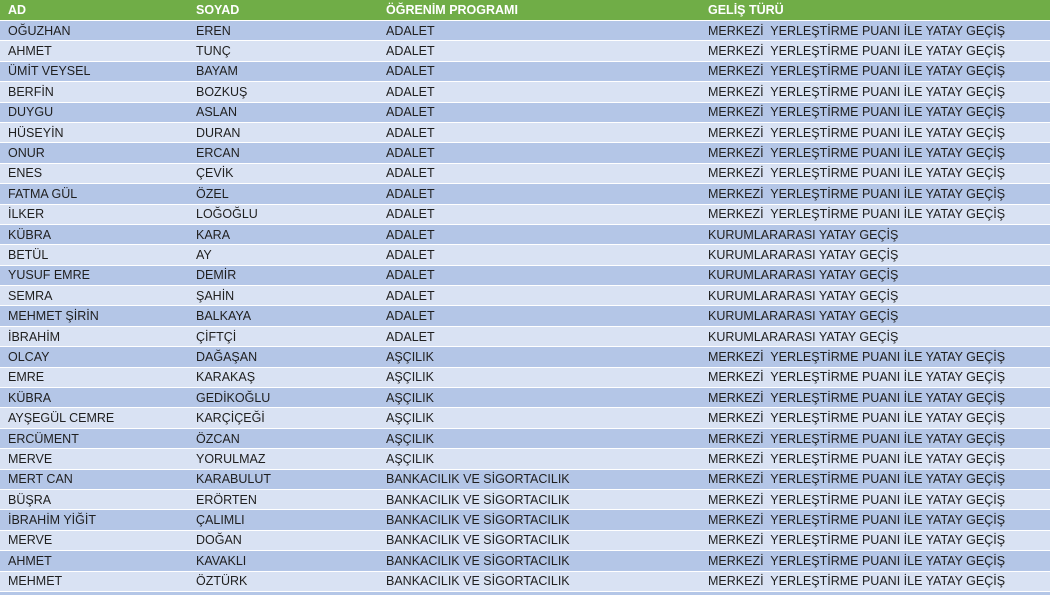  What do you see at coordinates (218, 132) in the screenshot?
I see `cell-soyad: DURAN` at bounding box center [218, 132].